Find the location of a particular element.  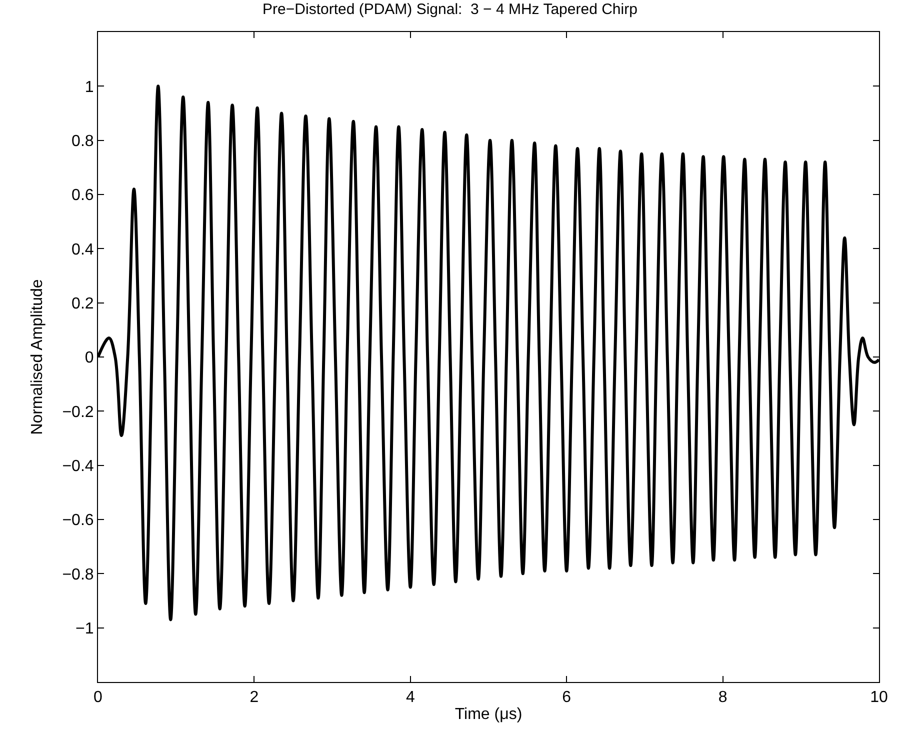

y-tick-label: −0.8 is located at coordinates (78, 575).